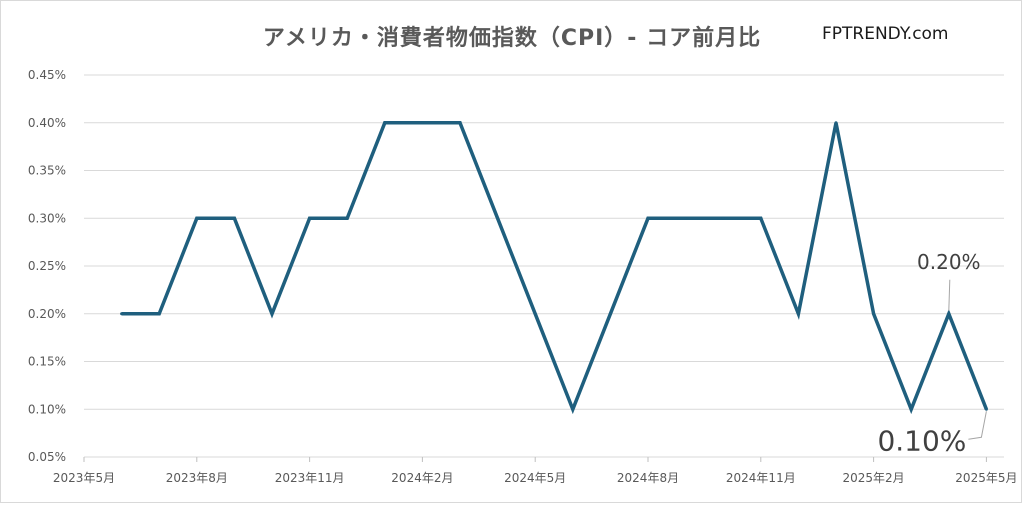 This screenshot has width=1024, height=505. What do you see at coordinates (921, 440) in the screenshot?
I see `annotation-label: 0.10%` at bounding box center [921, 440].